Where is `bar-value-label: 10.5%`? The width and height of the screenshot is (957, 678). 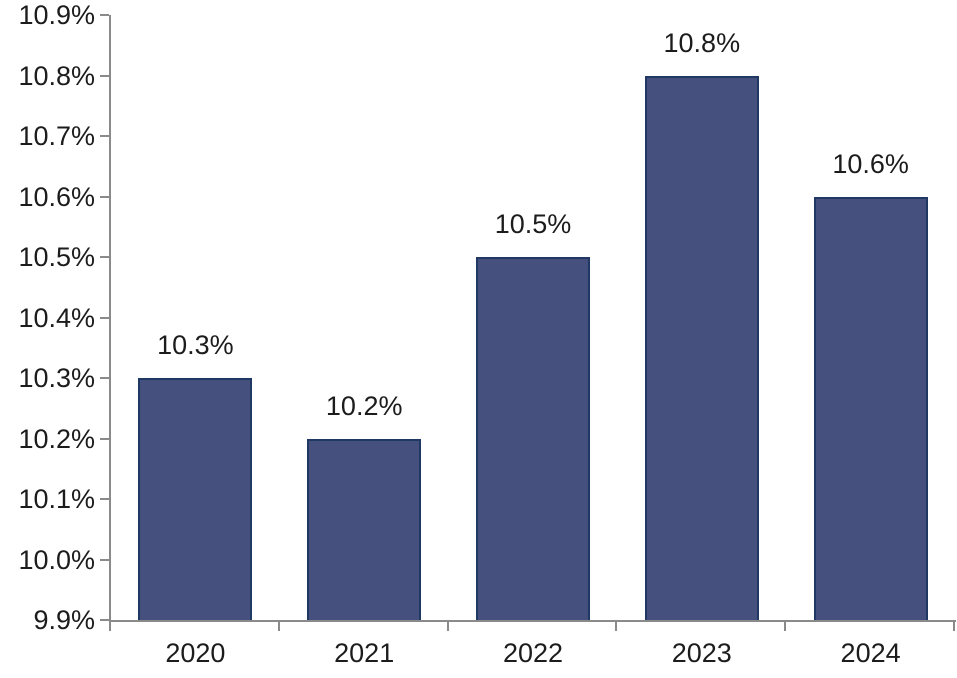 bar-value-label: 10.5% is located at coordinates (533, 224).